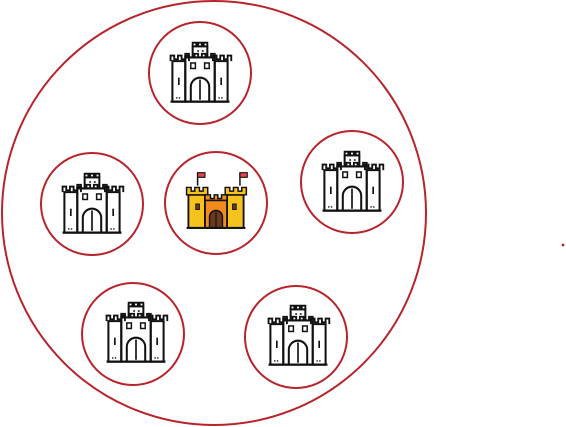  I want to click on castle-bottom-right, so click(296, 337).